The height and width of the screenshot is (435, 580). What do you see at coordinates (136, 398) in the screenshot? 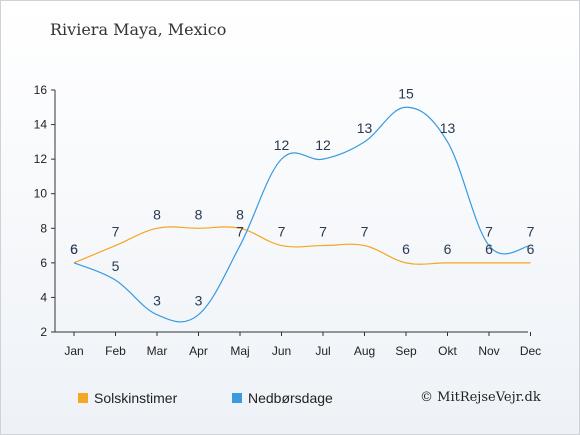
I see `legend-label-sun: Solskinstimer` at bounding box center [136, 398].